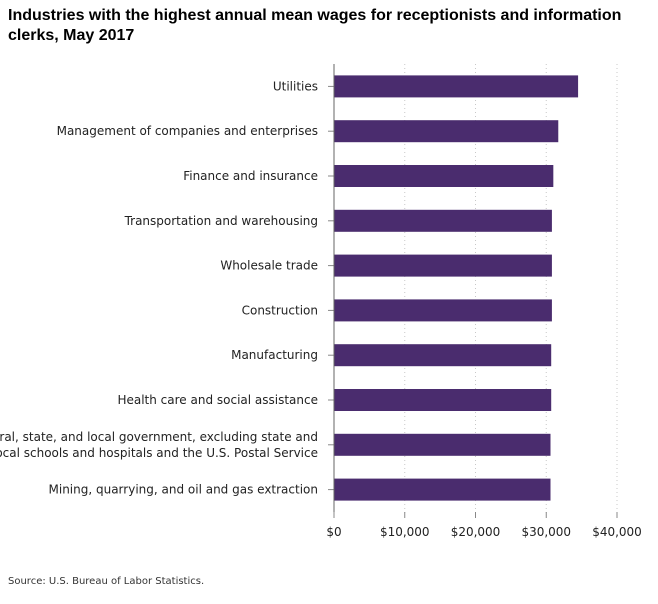  I want to click on category-label: Health care and social assistance, so click(217, 400).